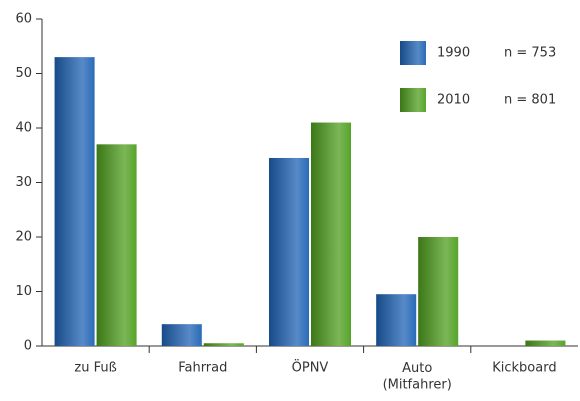 The image size is (580, 401). Describe the element at coordinates (524, 368) in the screenshot. I see `x-tick-label: Kickboard` at that location.